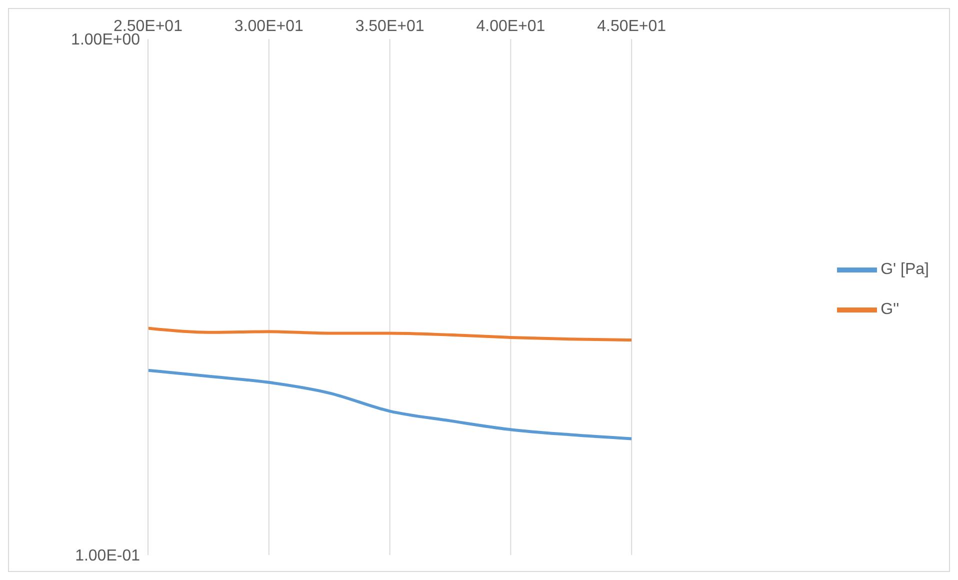 The image size is (958, 580). Describe the element at coordinates (904, 269) in the screenshot. I see `legend-label: G' [Pa]` at that location.